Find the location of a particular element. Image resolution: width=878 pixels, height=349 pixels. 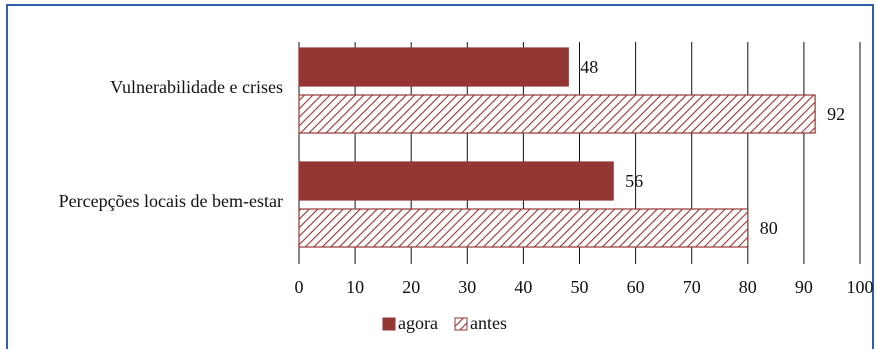

legend-swatch-antes is located at coordinates (461, 324).